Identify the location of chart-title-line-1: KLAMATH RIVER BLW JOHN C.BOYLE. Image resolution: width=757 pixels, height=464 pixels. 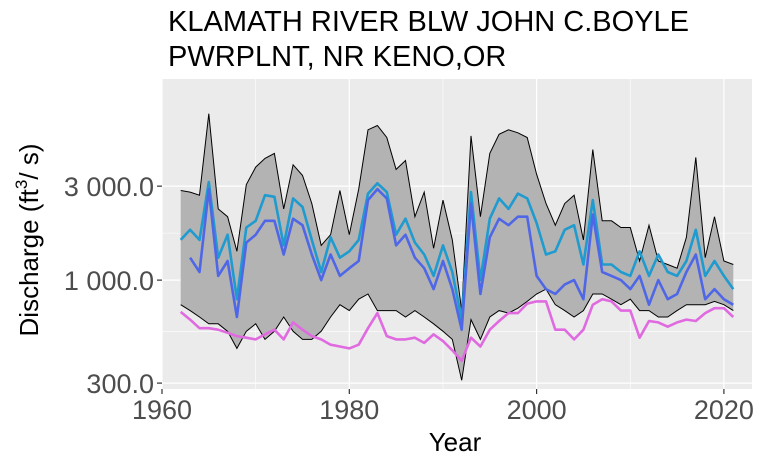
(428, 22).